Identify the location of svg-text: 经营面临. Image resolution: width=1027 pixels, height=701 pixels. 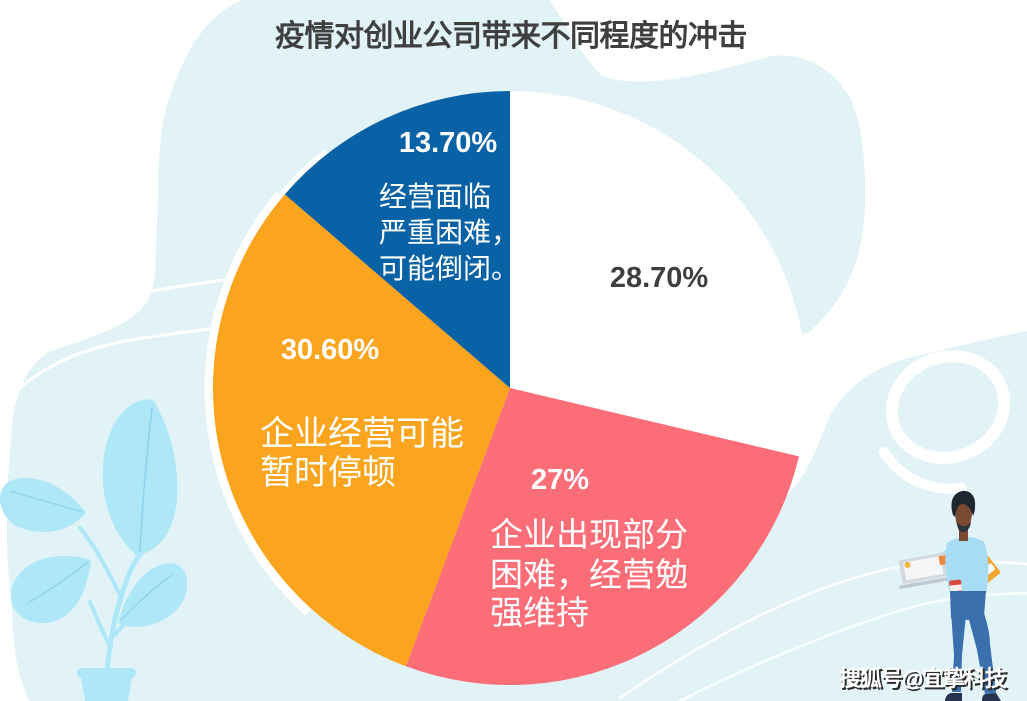
(435, 196).